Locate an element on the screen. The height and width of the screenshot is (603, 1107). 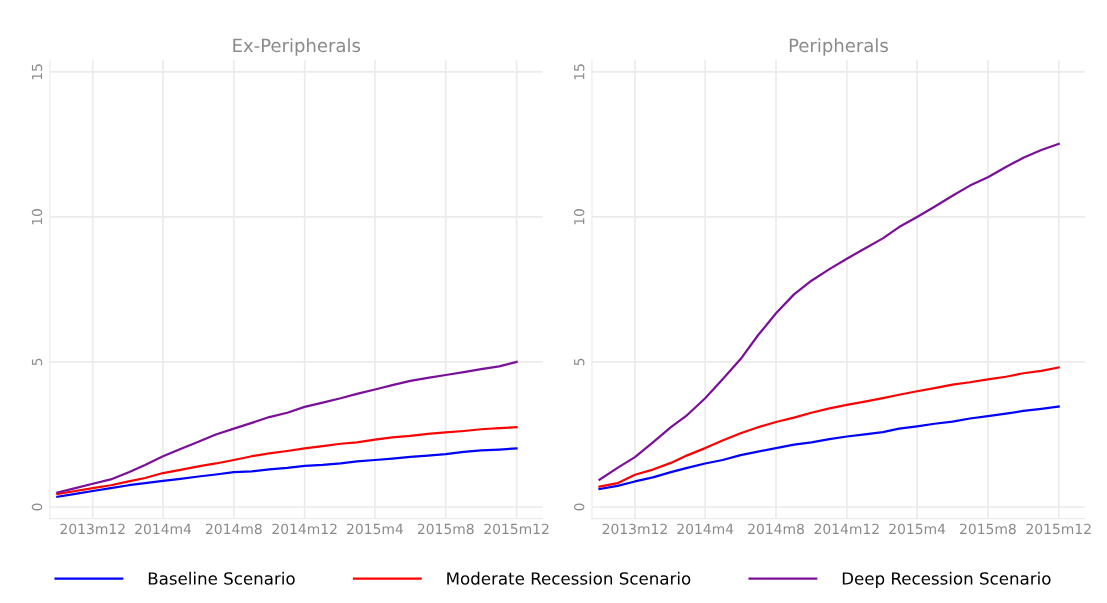
legend-label: Moderate Recession Scenario is located at coordinates (569, 578).